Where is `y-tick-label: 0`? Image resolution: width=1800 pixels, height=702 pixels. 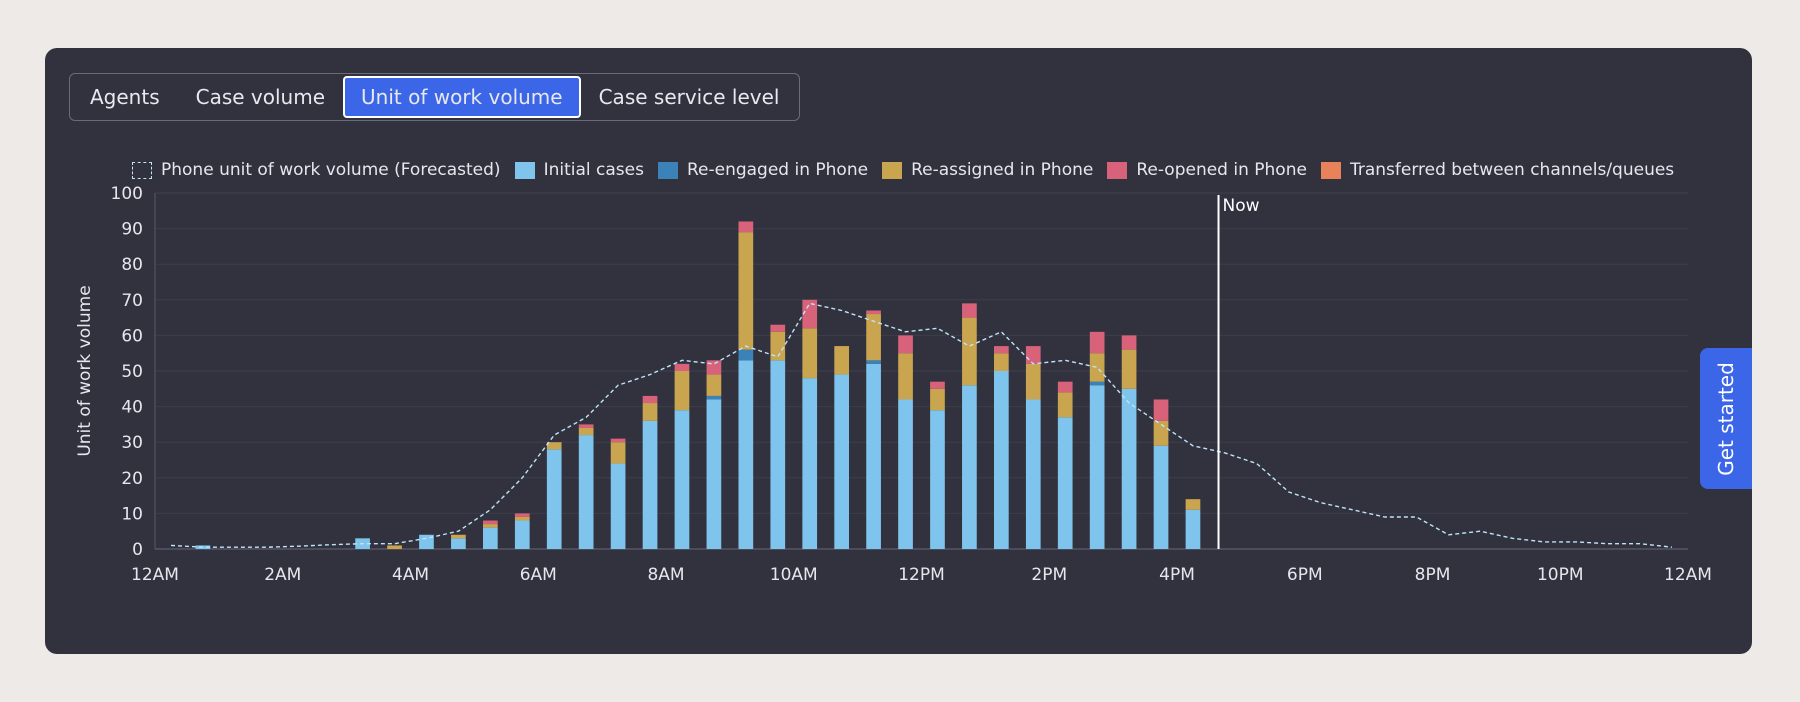
y-tick-label: 0 is located at coordinates (137, 550).